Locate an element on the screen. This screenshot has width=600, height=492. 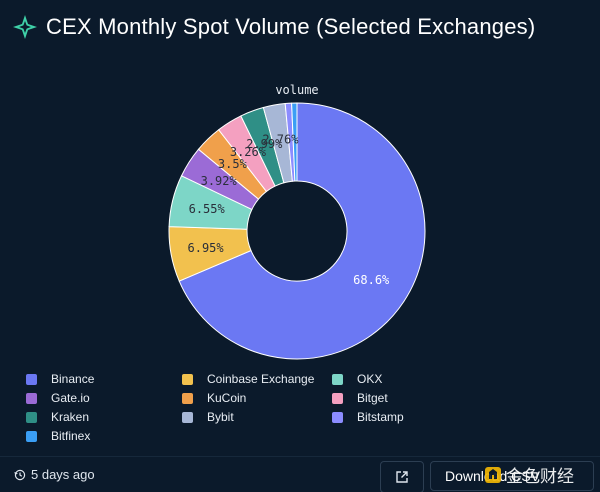
legend-item-okx: OKX is located at coordinates (412, 379).